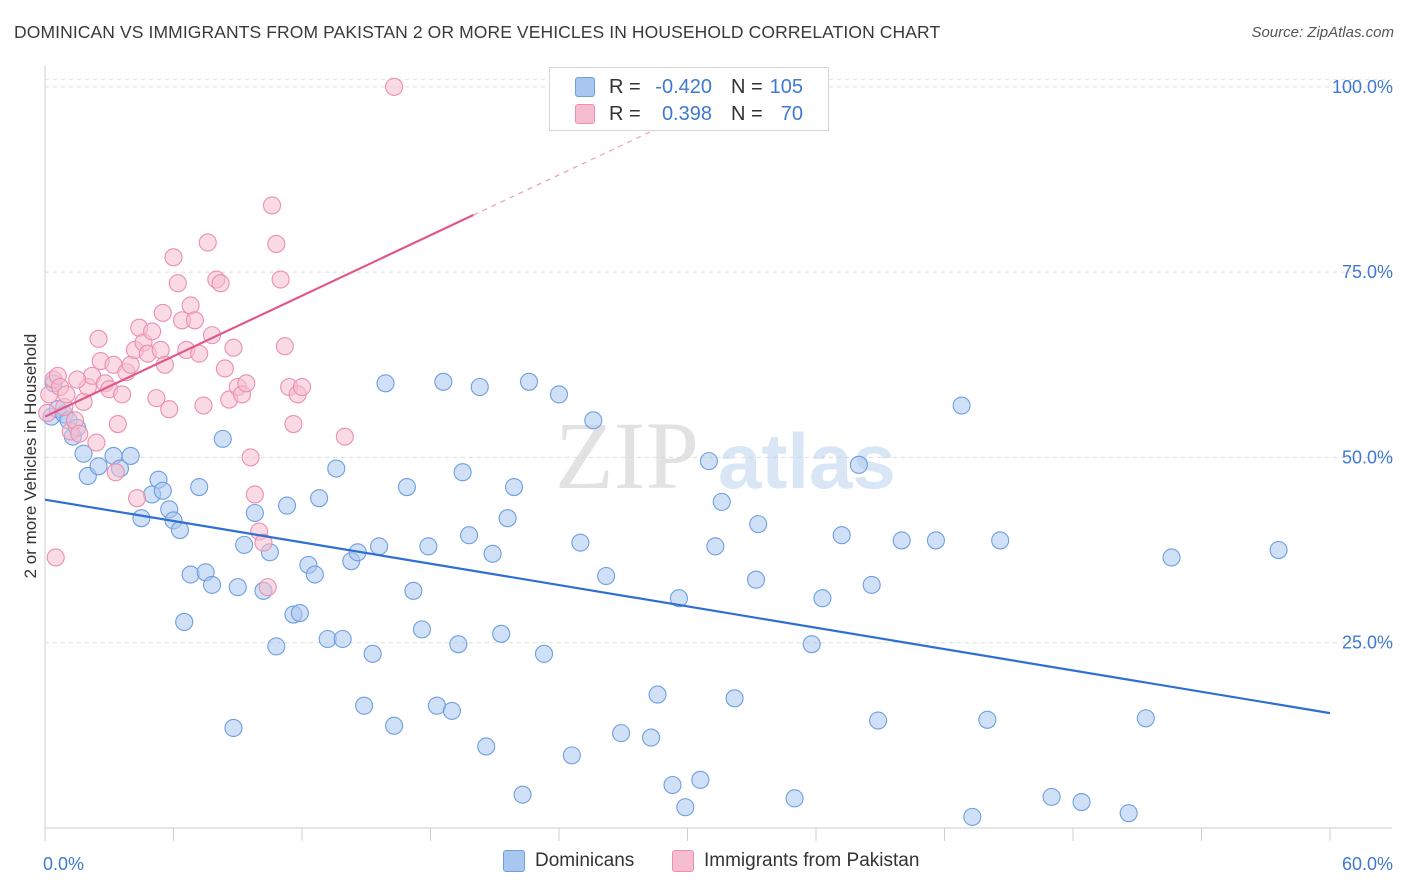  Describe the element at coordinates (585, 87) in the screenshot. I see `stats-swatch-dominicans` at that location.